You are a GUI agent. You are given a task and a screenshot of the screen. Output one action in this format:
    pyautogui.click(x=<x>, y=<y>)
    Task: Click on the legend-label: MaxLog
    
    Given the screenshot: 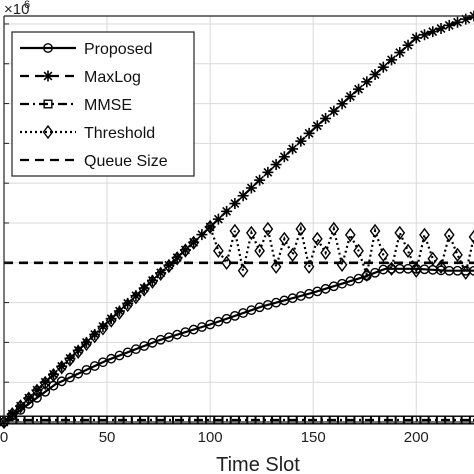 What is the action you would take?
    pyautogui.click(x=112, y=77)
    